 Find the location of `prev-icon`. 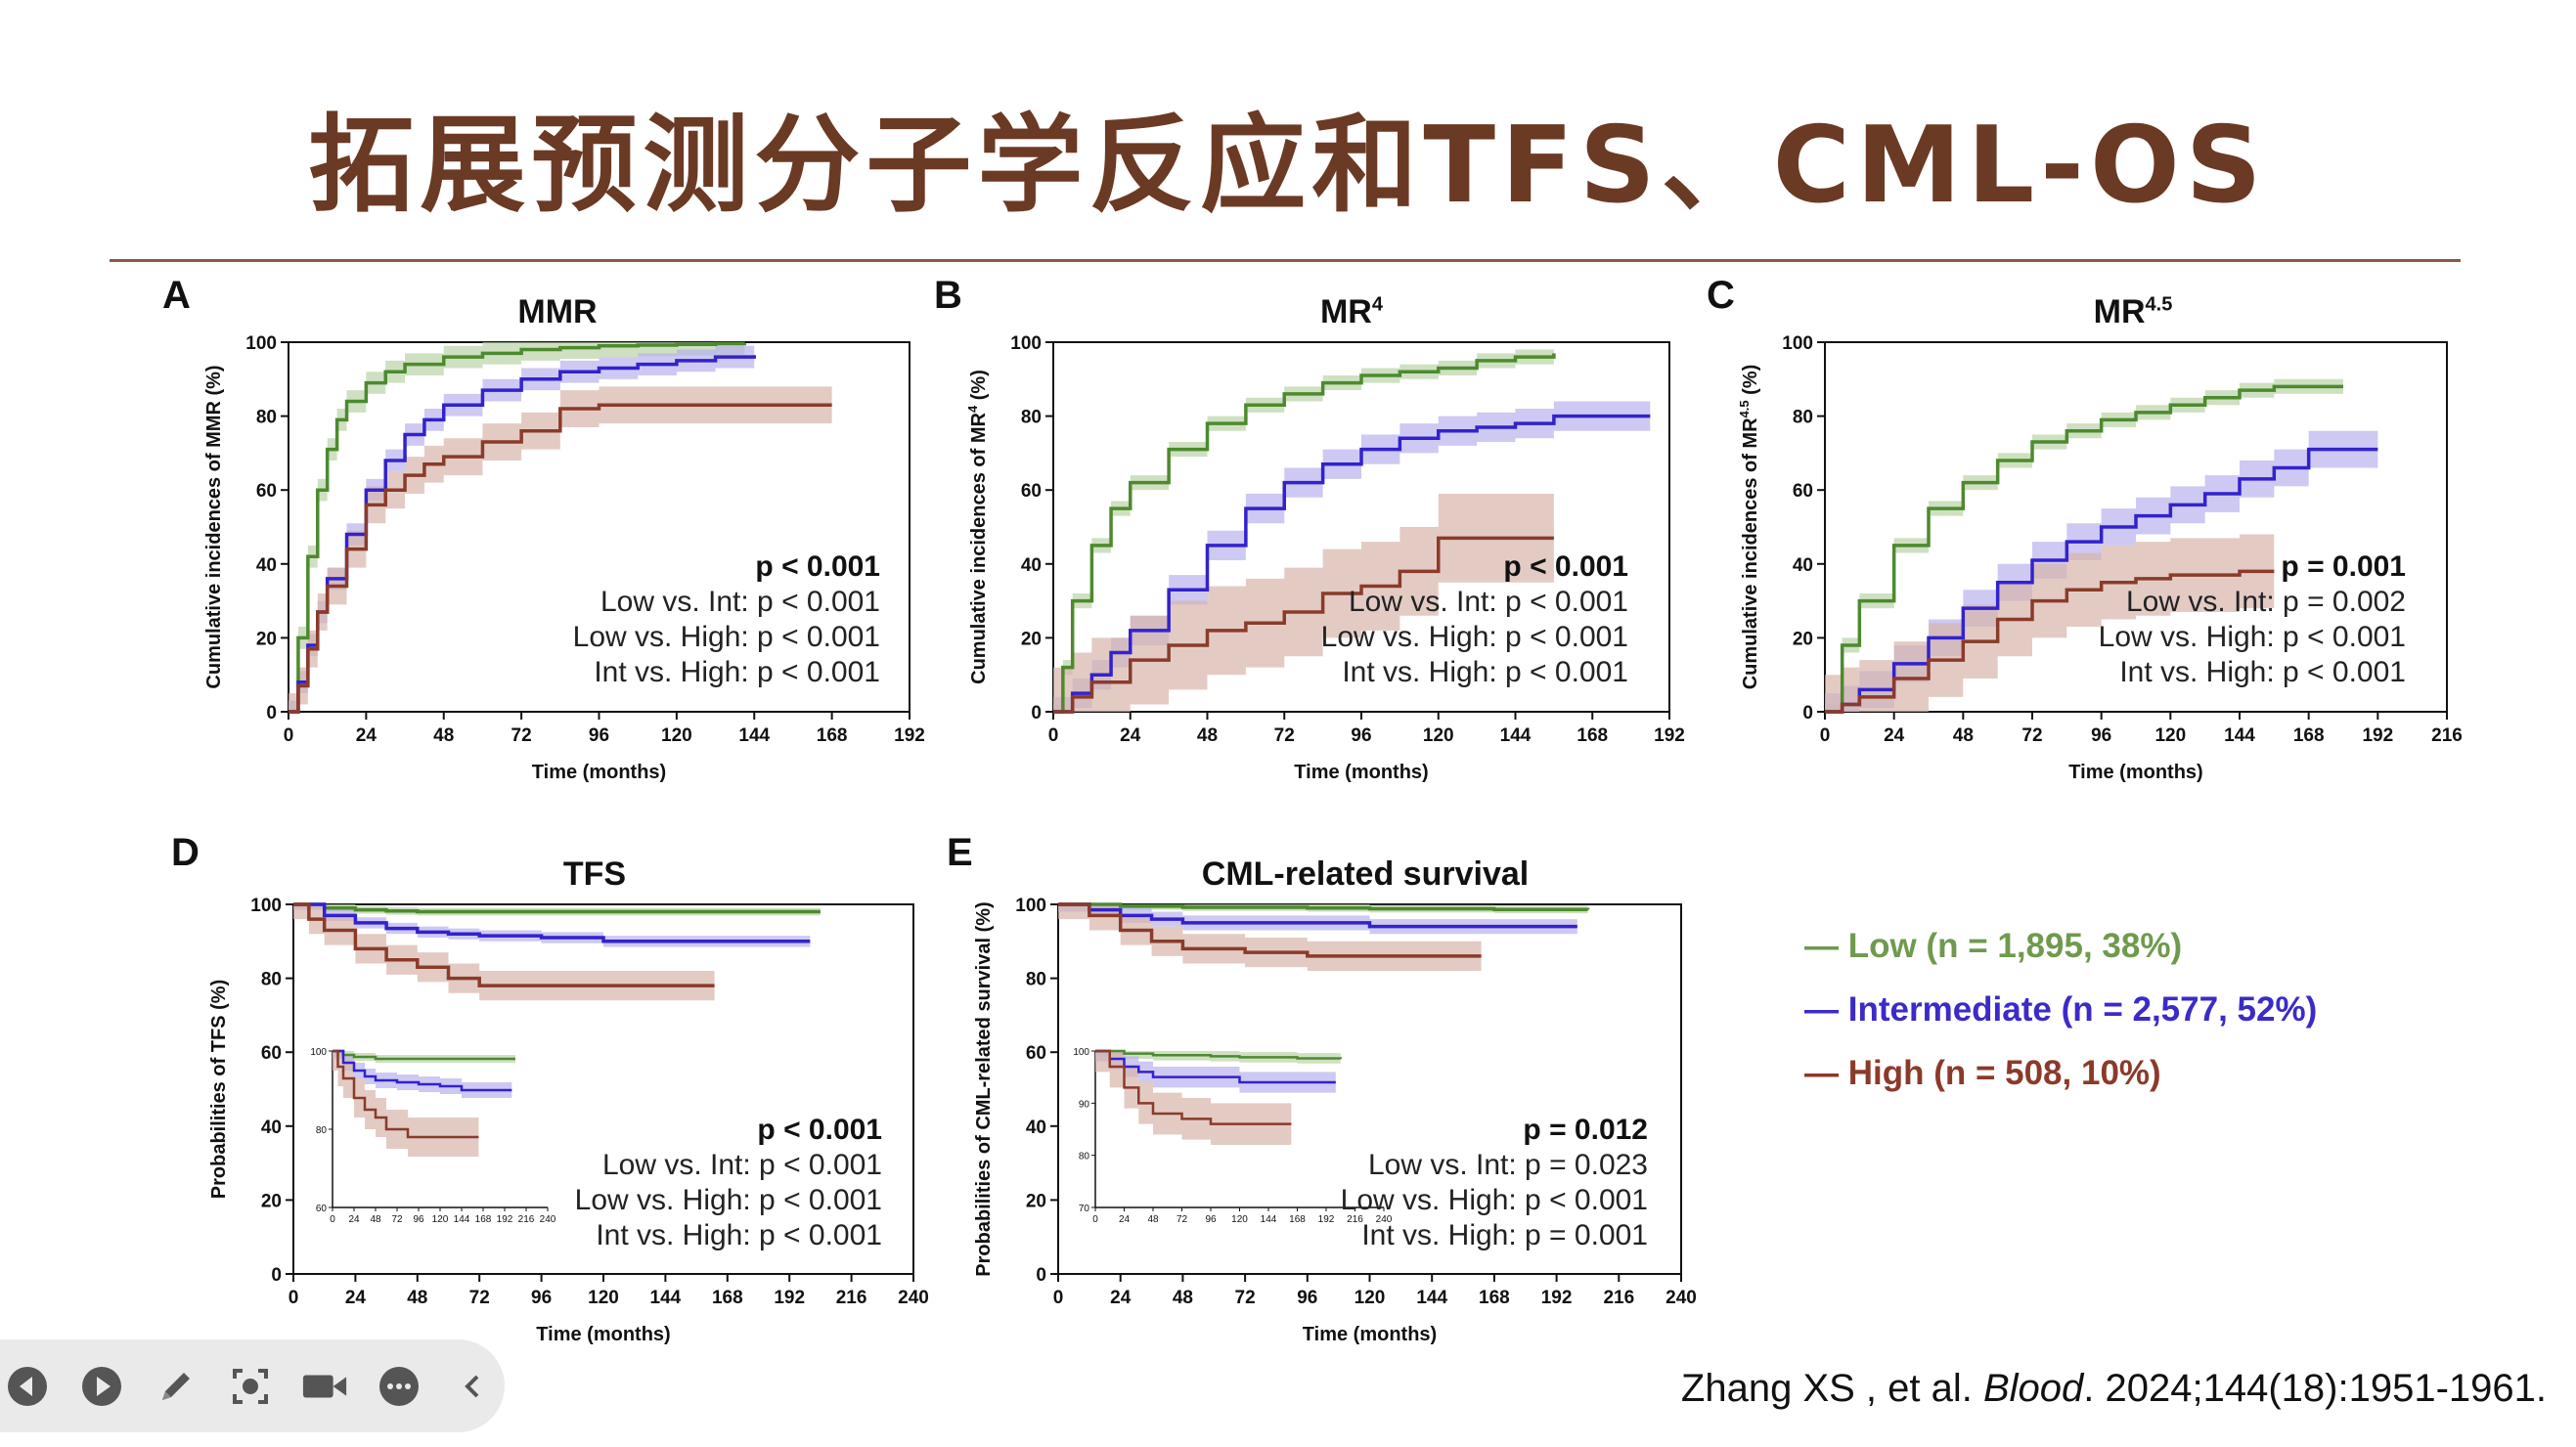

prev-icon is located at coordinates (27, 1386).